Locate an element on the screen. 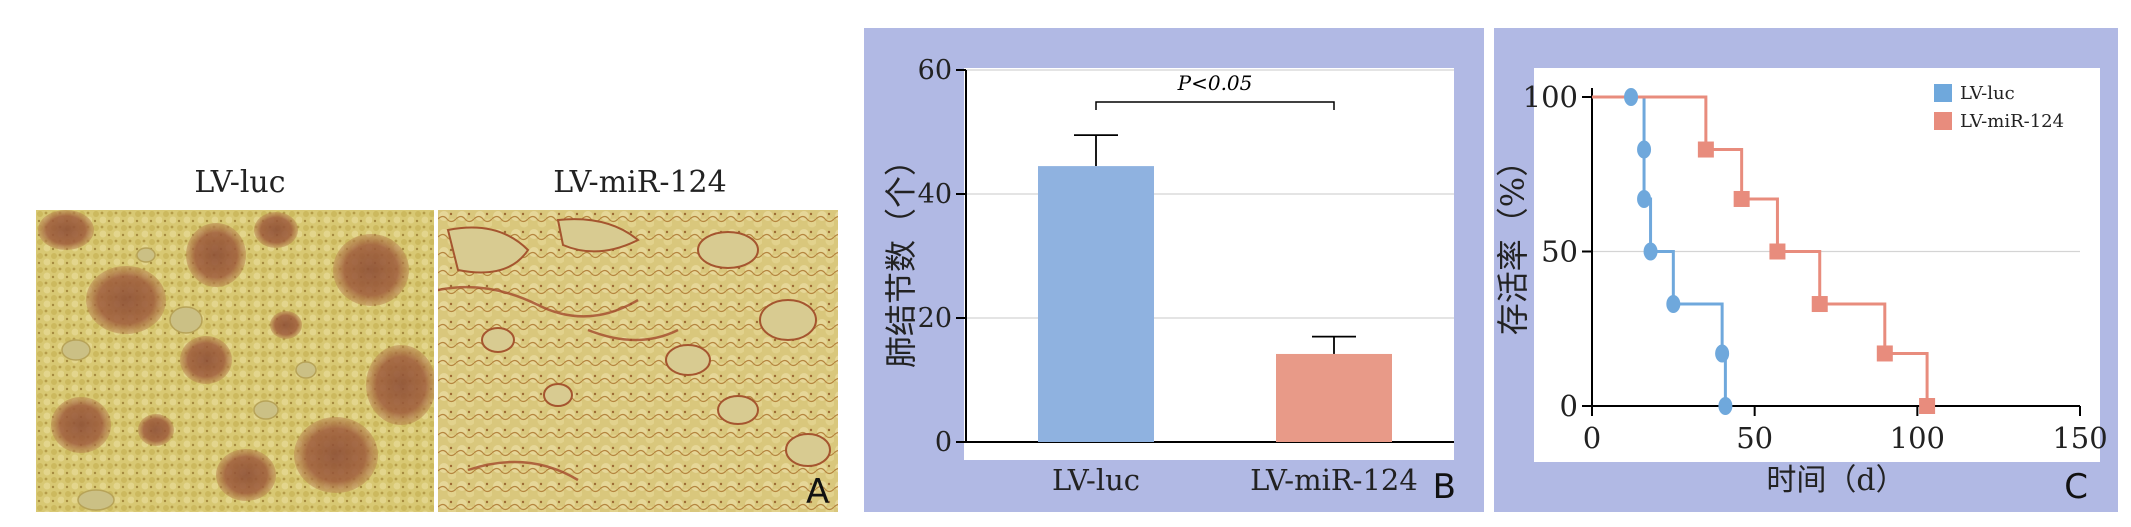  panel-a-letter: A is located at coordinates (818, 492).